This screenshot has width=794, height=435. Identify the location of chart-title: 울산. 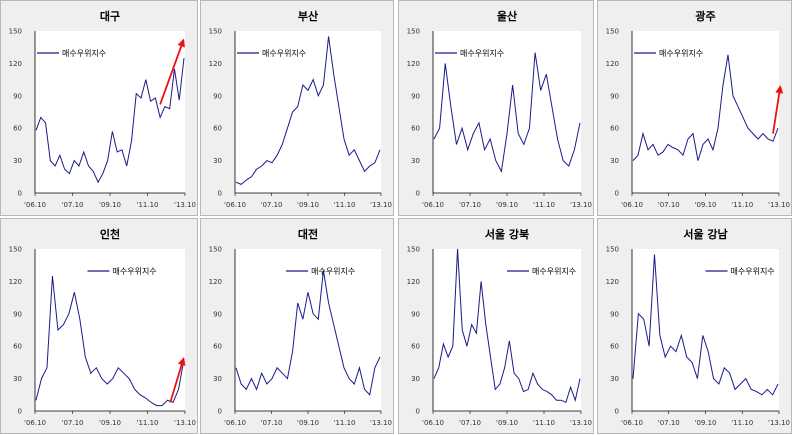
(507, 16).